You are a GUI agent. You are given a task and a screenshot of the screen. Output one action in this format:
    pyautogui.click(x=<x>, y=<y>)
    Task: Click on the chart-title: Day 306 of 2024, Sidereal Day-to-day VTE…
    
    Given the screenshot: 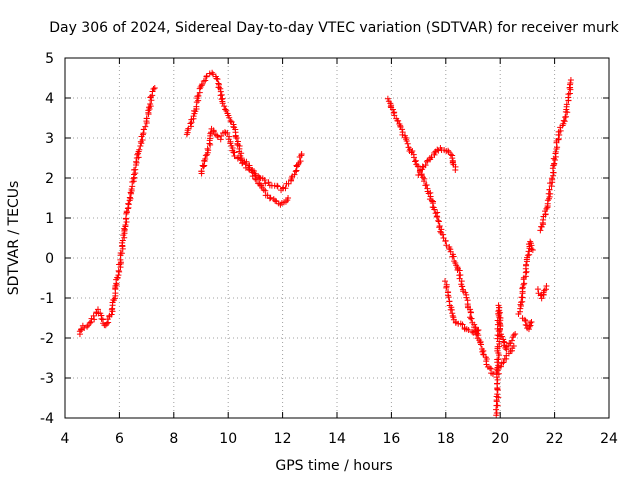 What is the action you would take?
    pyautogui.click(x=334, y=28)
    